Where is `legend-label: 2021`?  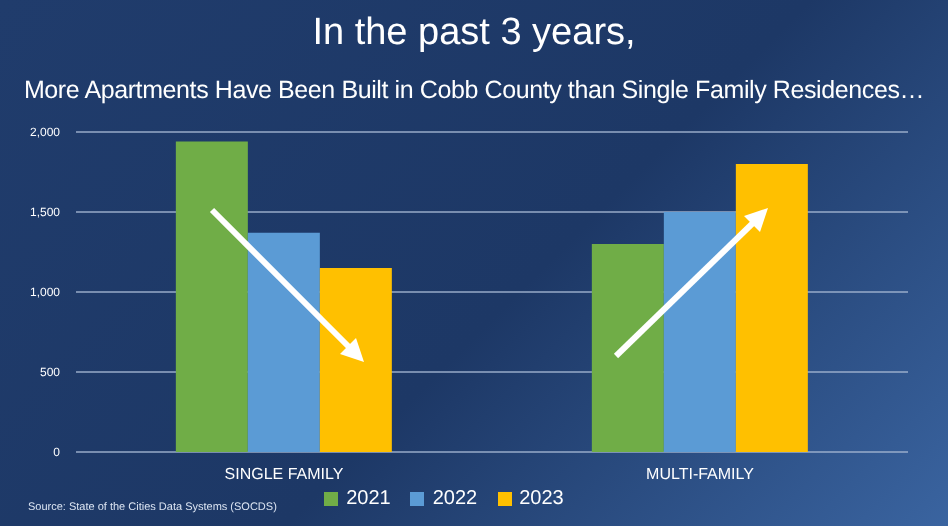
legend-label: 2021 is located at coordinates (368, 499).